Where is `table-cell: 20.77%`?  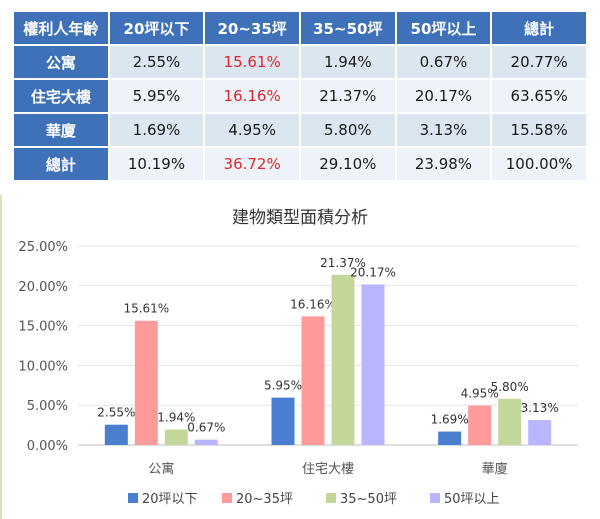 table-cell: 20.77% is located at coordinates (539, 62).